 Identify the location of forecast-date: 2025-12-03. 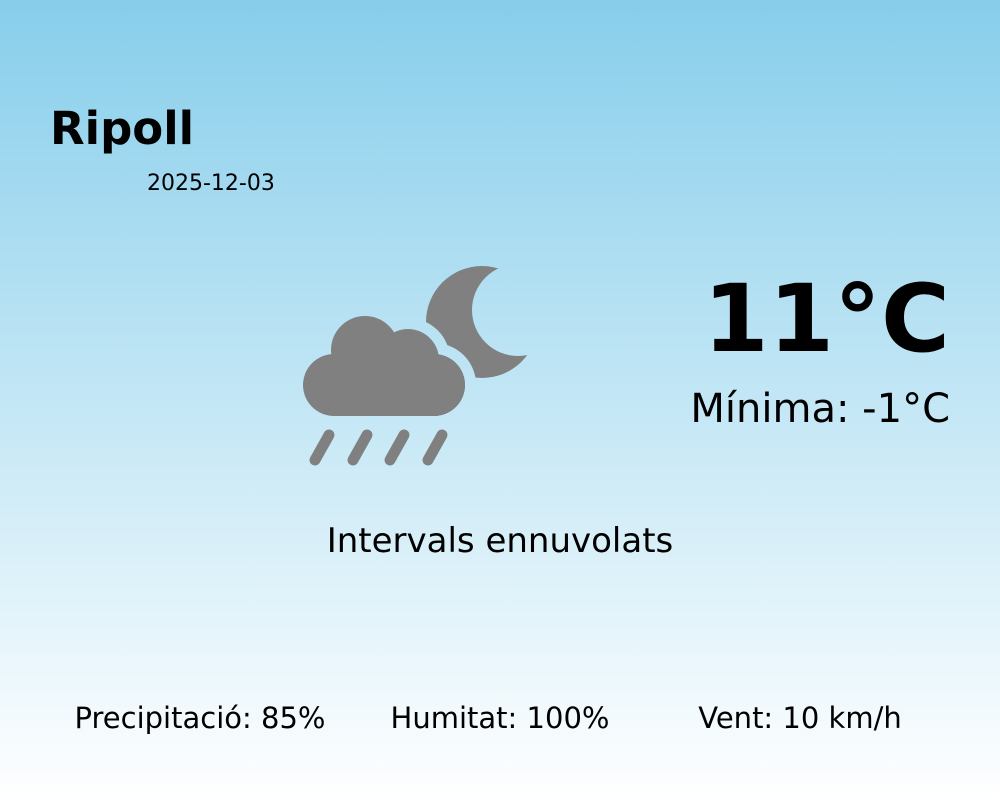
(211, 183).